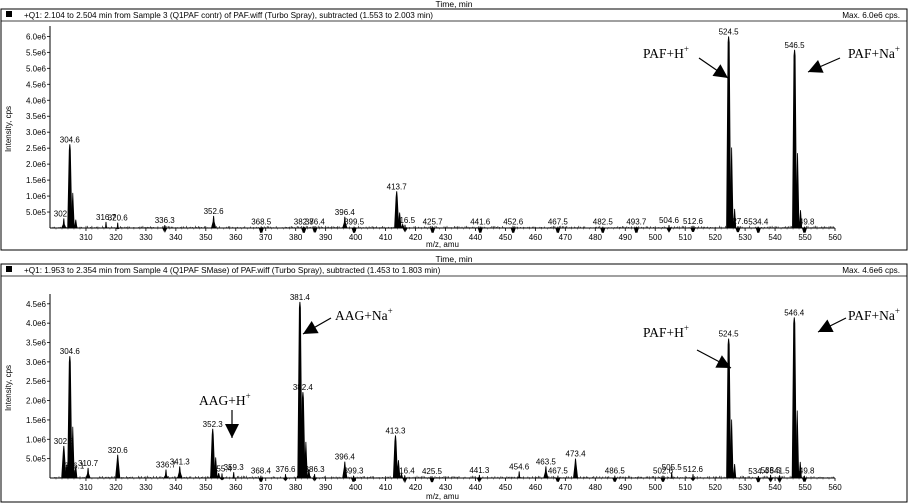 This screenshot has height=504, width=908. What do you see at coordinates (356, 487) in the screenshot?
I see `x-tick-label: 400` at bounding box center [356, 487].